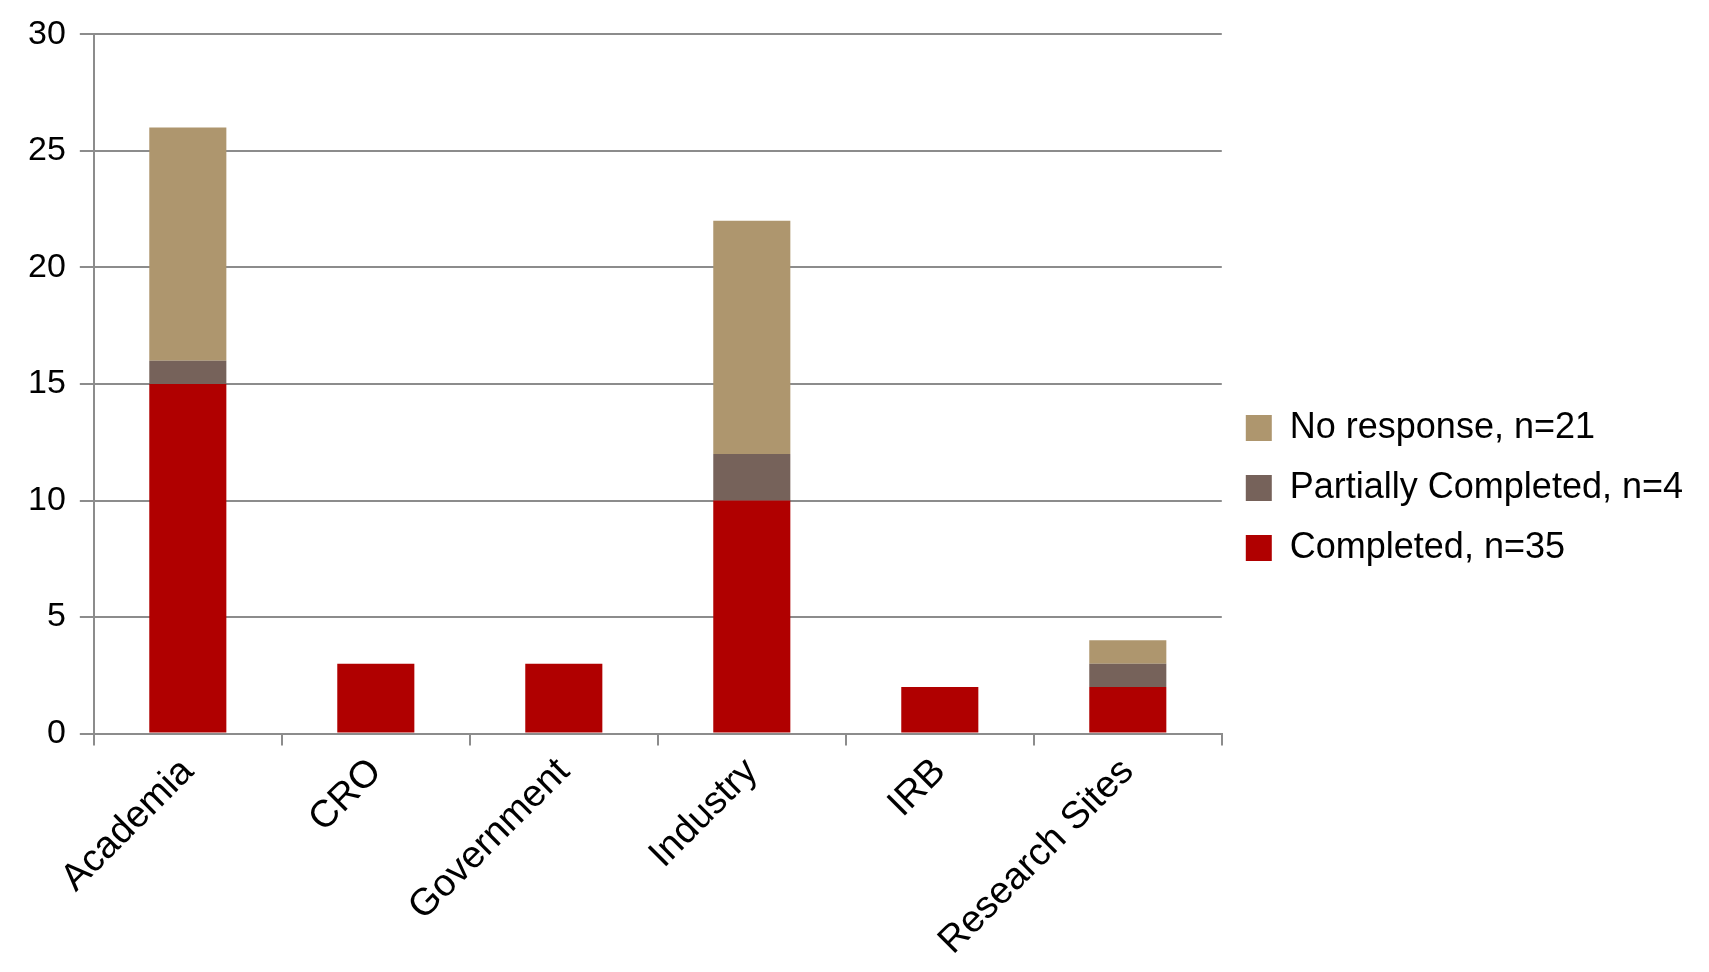 This screenshot has height=972, width=1709. What do you see at coordinates (1442, 425) in the screenshot?
I see `legend-label: No response, n=21` at bounding box center [1442, 425].